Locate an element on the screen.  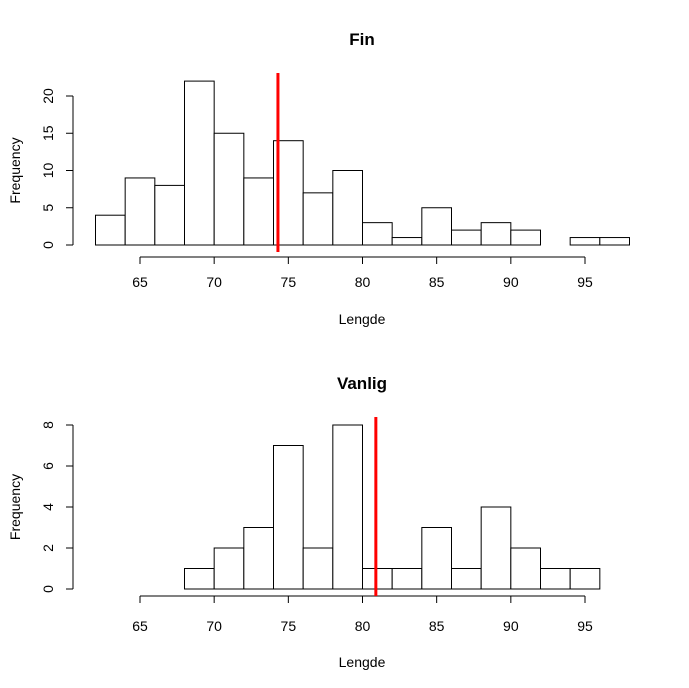
y-tick-label: 6 is located at coordinates (48, 466).